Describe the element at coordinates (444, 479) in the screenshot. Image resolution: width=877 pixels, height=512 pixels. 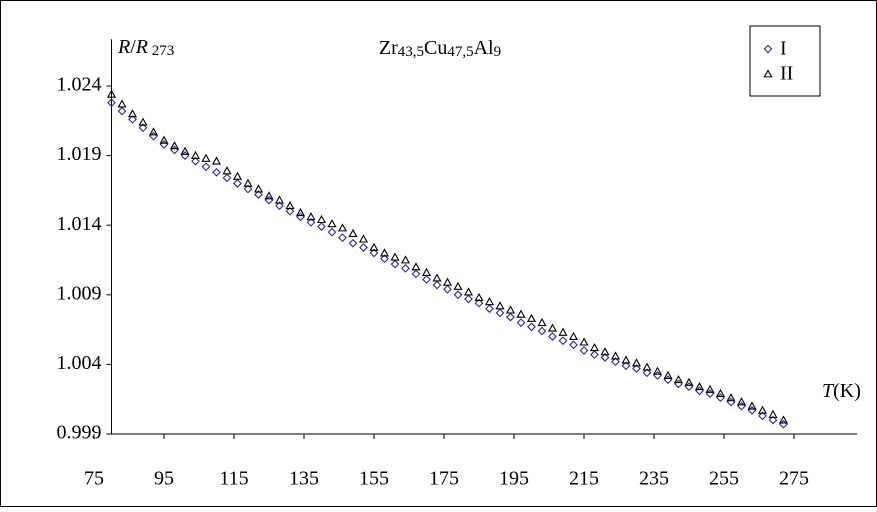
I see `x-tick-label: 175` at that location.